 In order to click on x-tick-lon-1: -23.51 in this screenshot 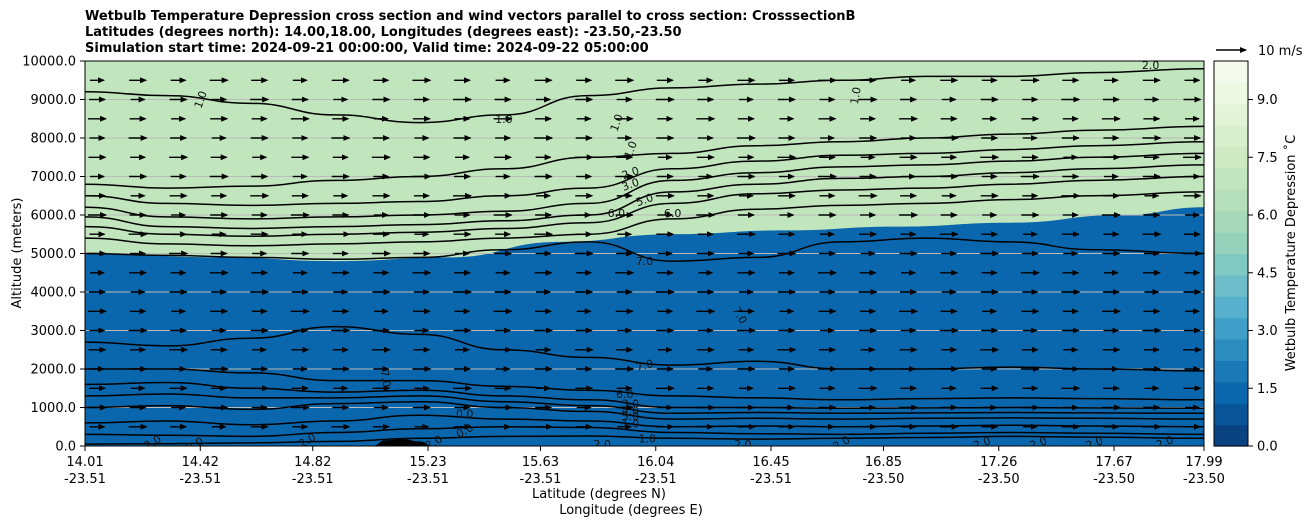, I will do `click(200, 479)`.